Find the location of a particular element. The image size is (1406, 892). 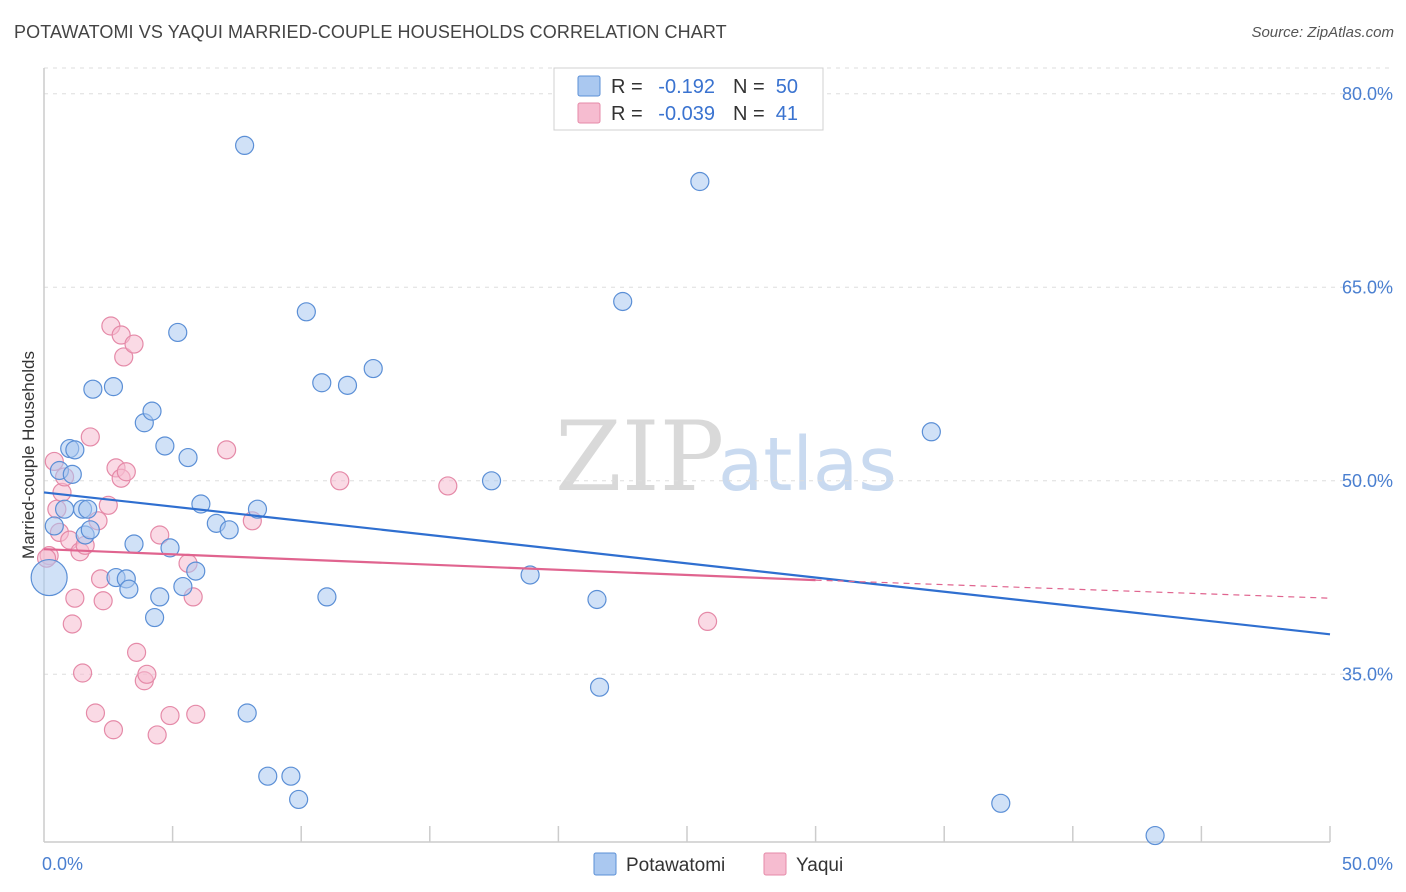

y-tick-label-50: 50.0% is located at coordinates (1367, 481).